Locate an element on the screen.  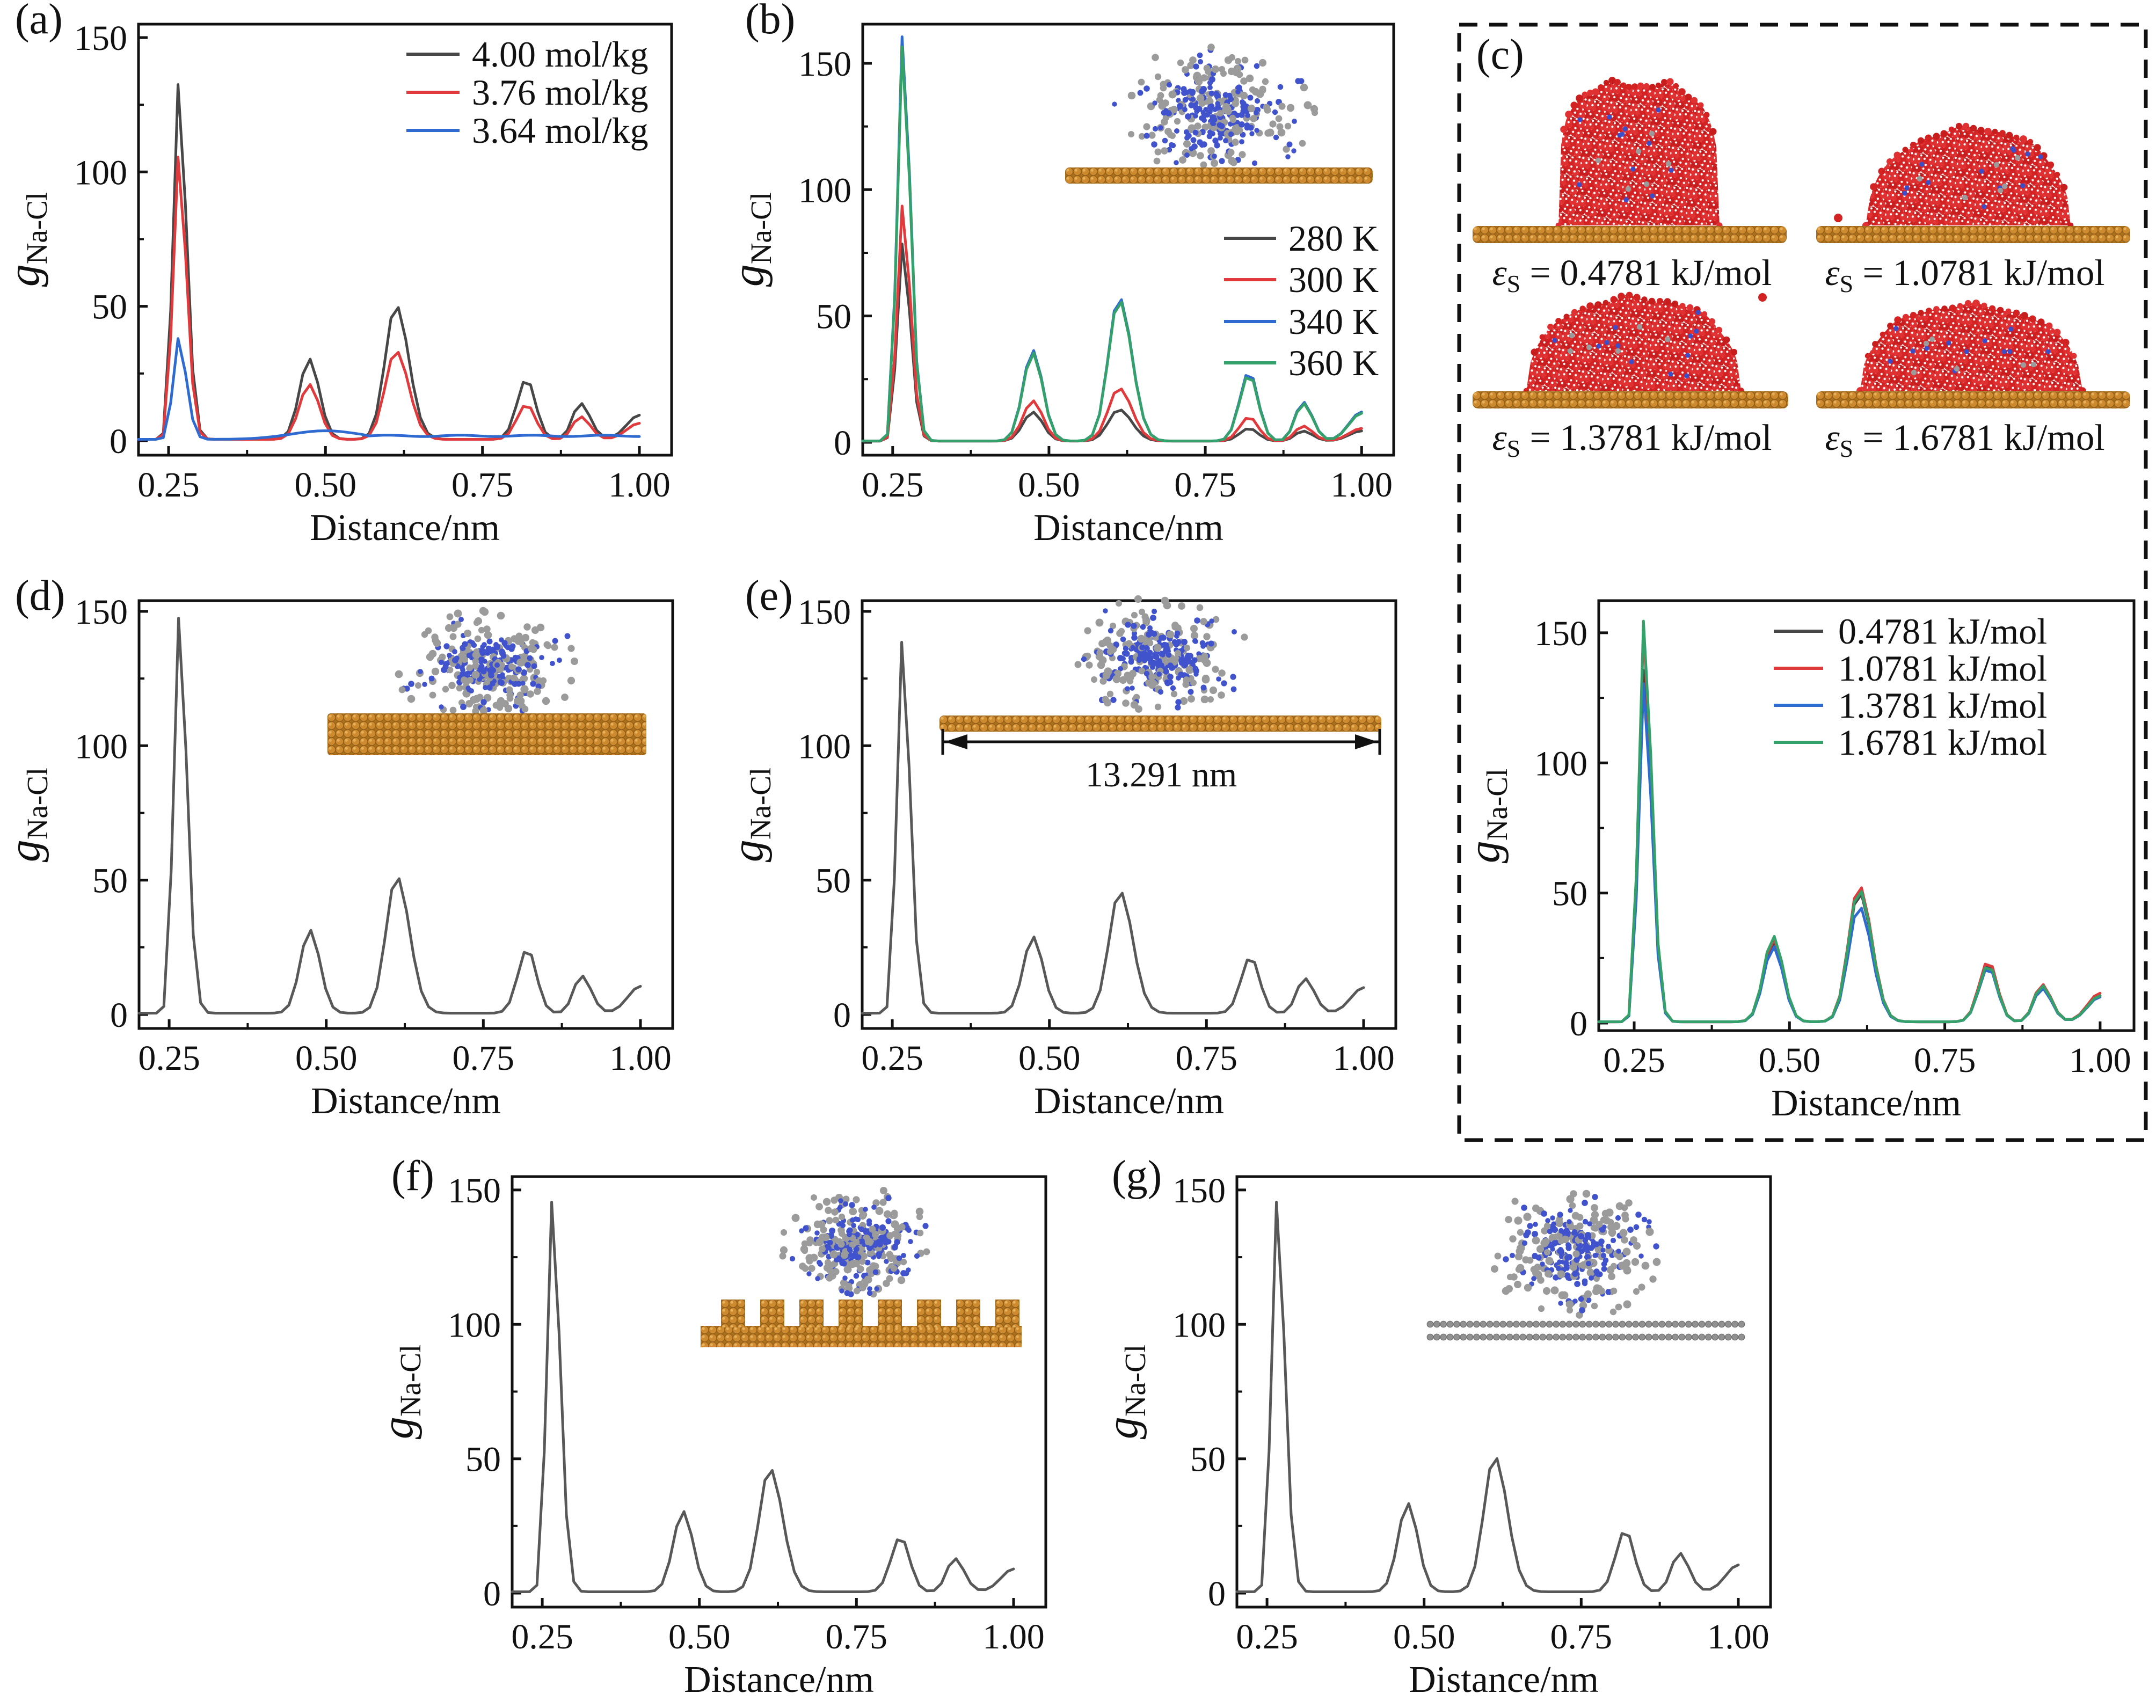
svg-text: 3.64 mol/kg is located at coordinates (560, 130).